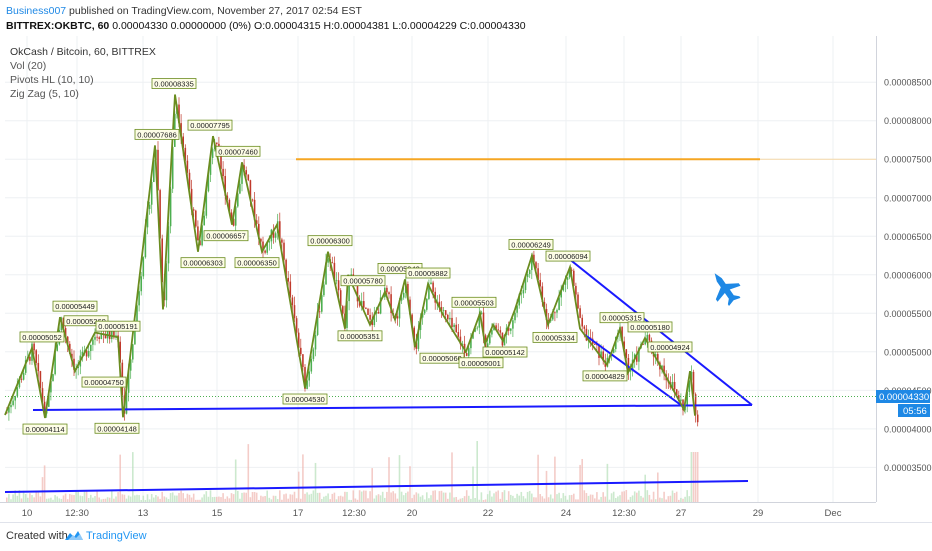 This screenshot has height=551, width=932. What do you see at coordinates (143, 513) in the screenshot?
I see `time-tick-label: 13` at bounding box center [143, 513].